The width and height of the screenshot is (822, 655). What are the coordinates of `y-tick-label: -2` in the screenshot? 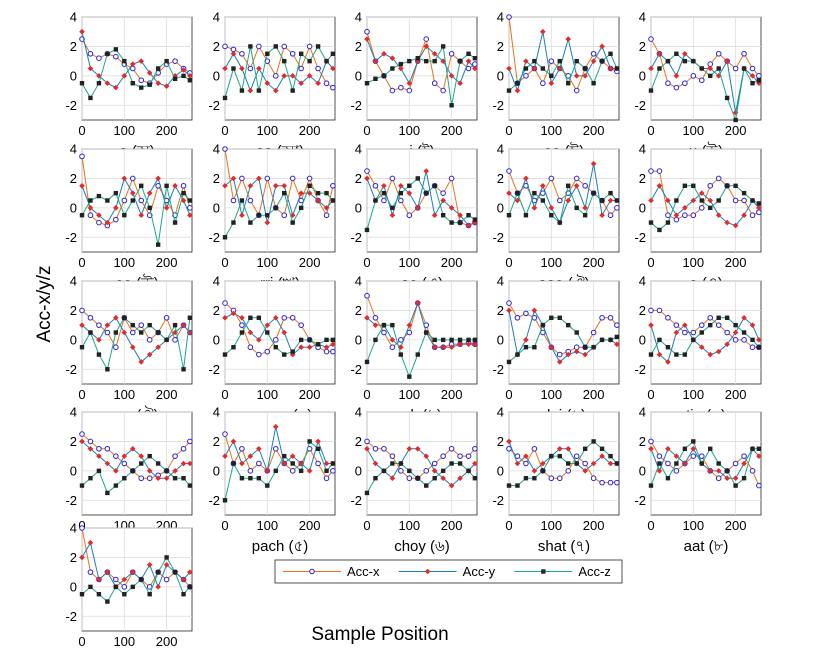 It's located at (640, 369).